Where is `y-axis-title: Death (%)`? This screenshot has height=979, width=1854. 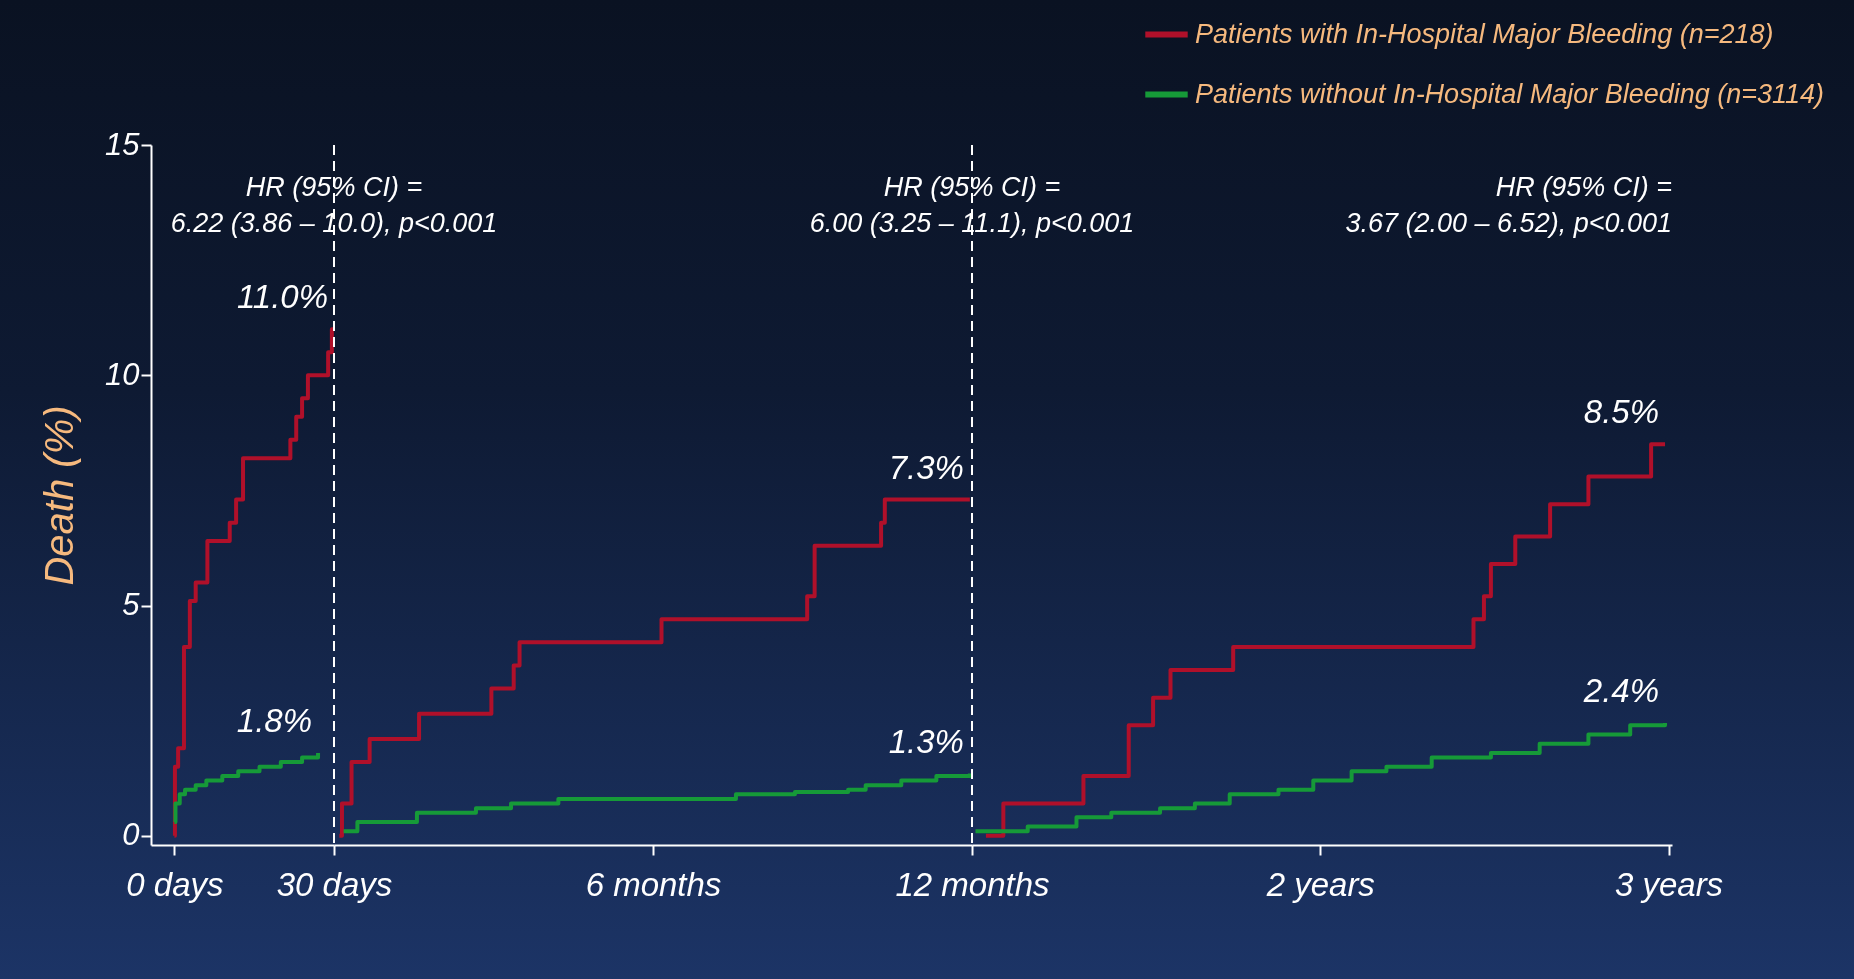 y-axis-title: Death (%) is located at coordinates (59, 495).